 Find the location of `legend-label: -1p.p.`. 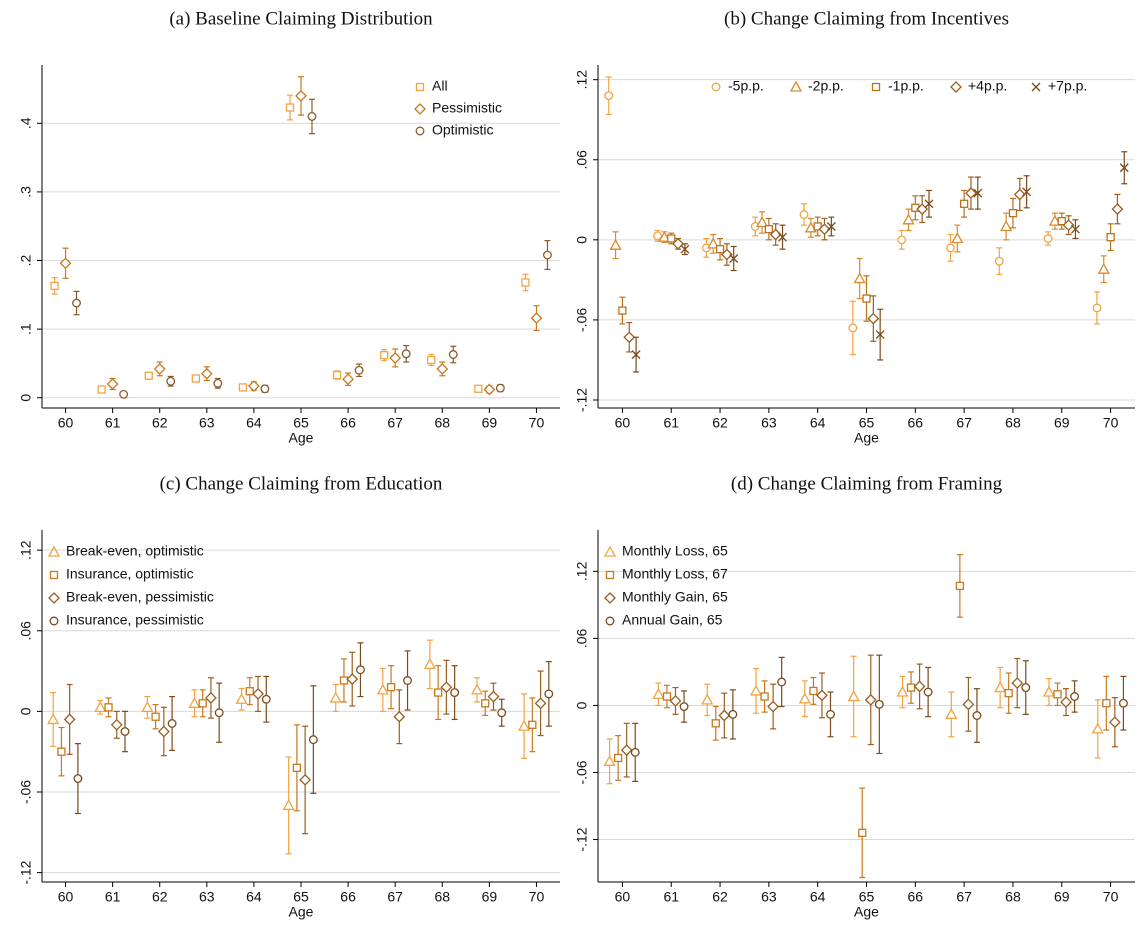

legend-label: -1p.p. is located at coordinates (906, 86).